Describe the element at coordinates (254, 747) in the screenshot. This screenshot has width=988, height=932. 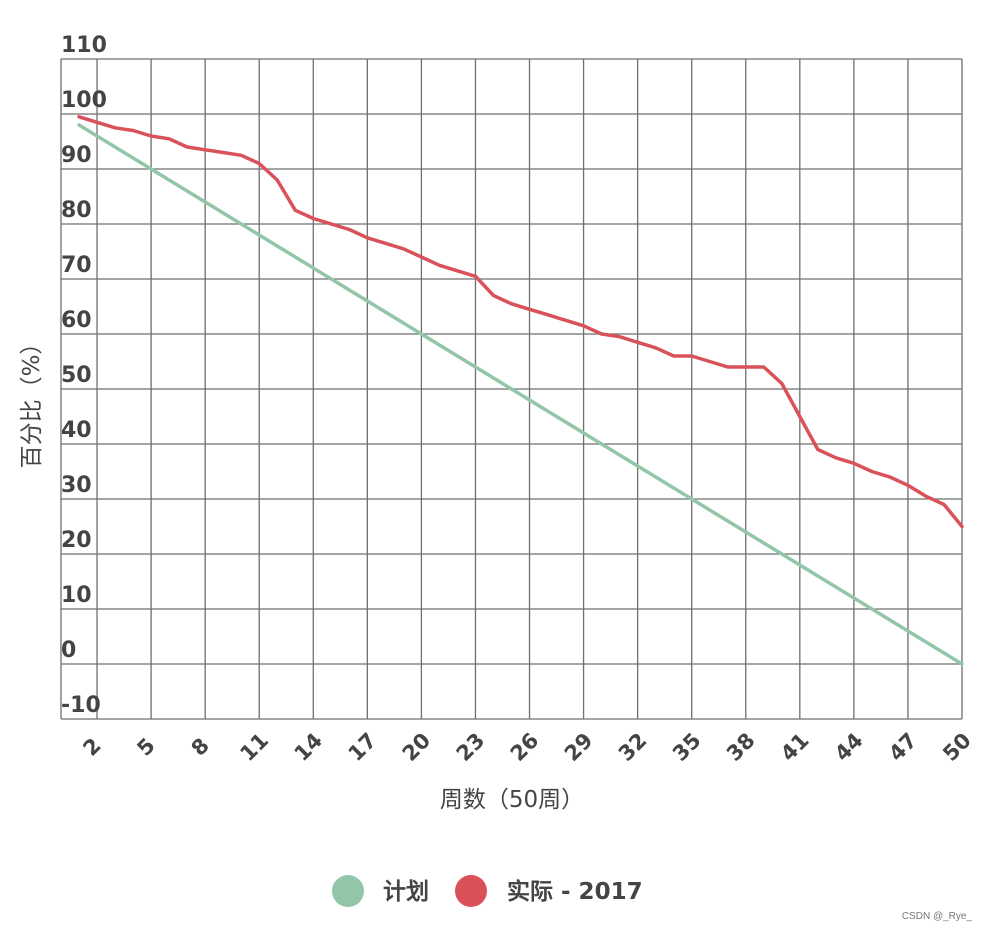
I see `x-tick-label: 11` at that location.